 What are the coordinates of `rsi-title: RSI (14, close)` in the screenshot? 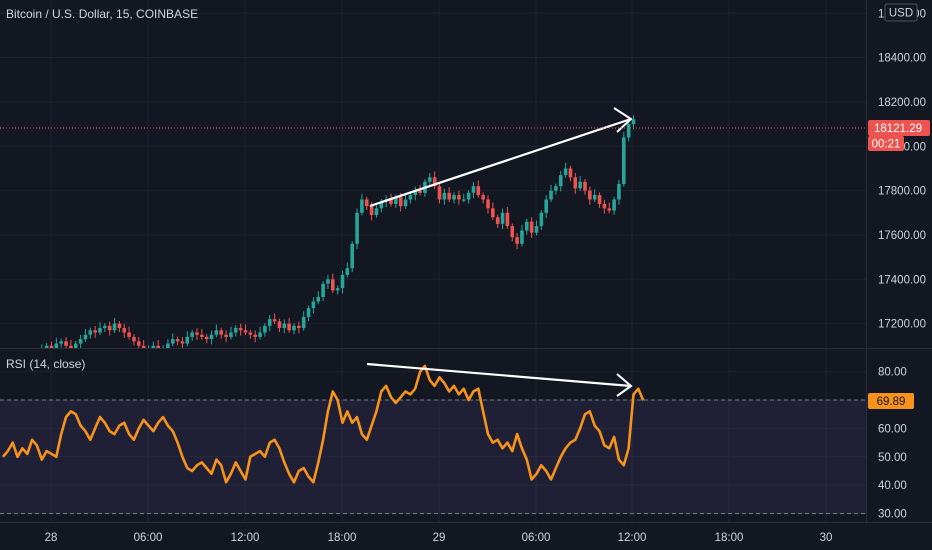 It's located at (46, 364).